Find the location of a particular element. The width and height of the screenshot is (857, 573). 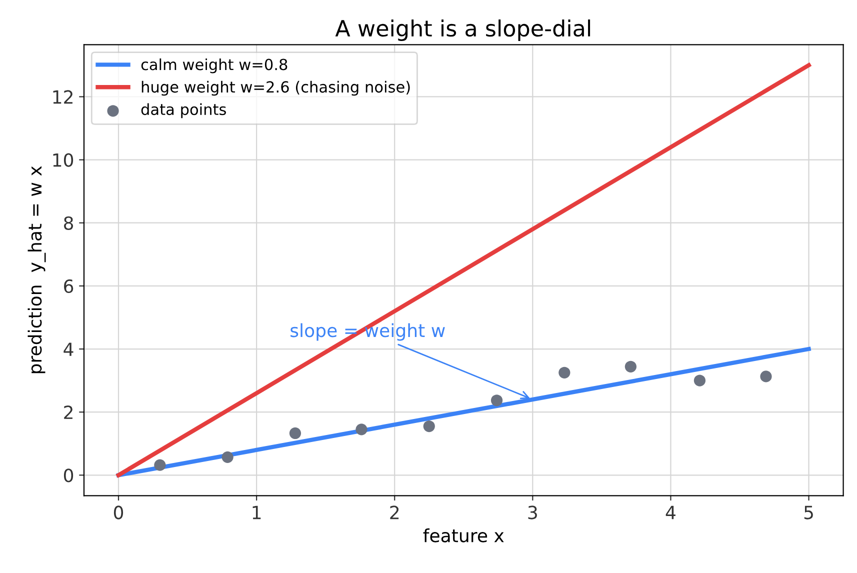

y-tick-label: 4 is located at coordinates (69, 349).